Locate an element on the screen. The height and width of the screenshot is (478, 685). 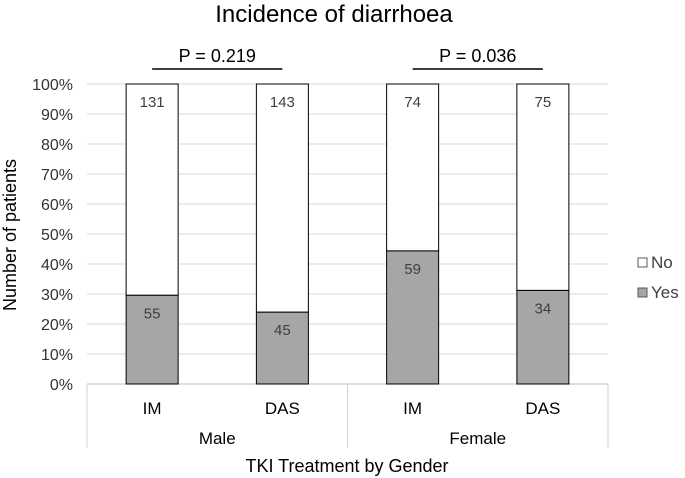
p-value-annotations: P = 0.219 P = 0.036 is located at coordinates (347, 58).